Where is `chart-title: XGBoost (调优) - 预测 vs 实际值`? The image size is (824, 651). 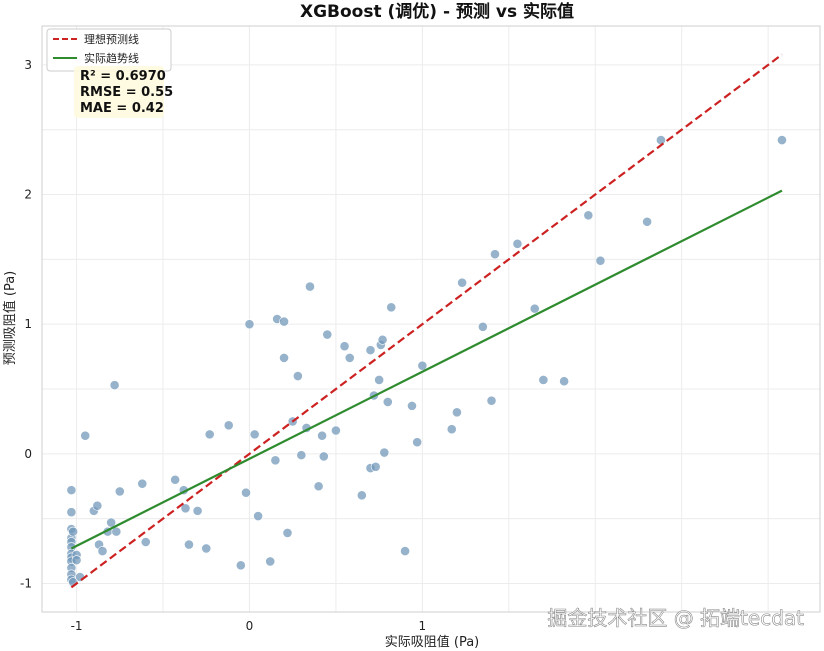
chart-title: XGBoost (调优) - 预测 vs 实际值 is located at coordinates (437, 11).